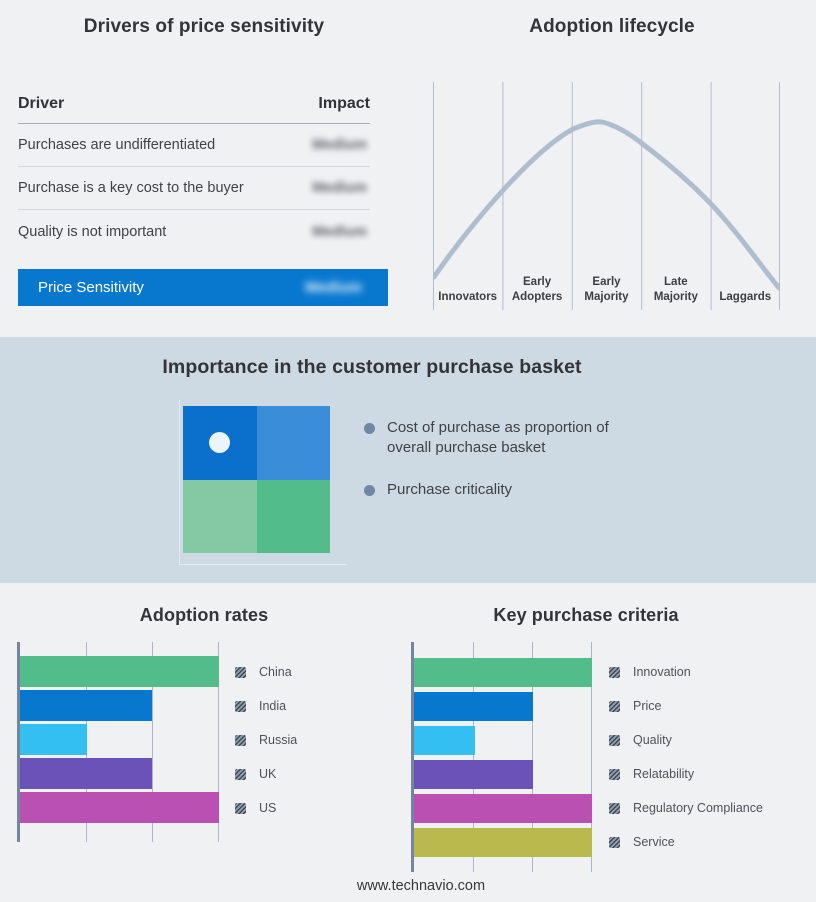  What do you see at coordinates (468, 297) in the screenshot?
I see `stage-label-innovators: Innovators` at bounding box center [468, 297].